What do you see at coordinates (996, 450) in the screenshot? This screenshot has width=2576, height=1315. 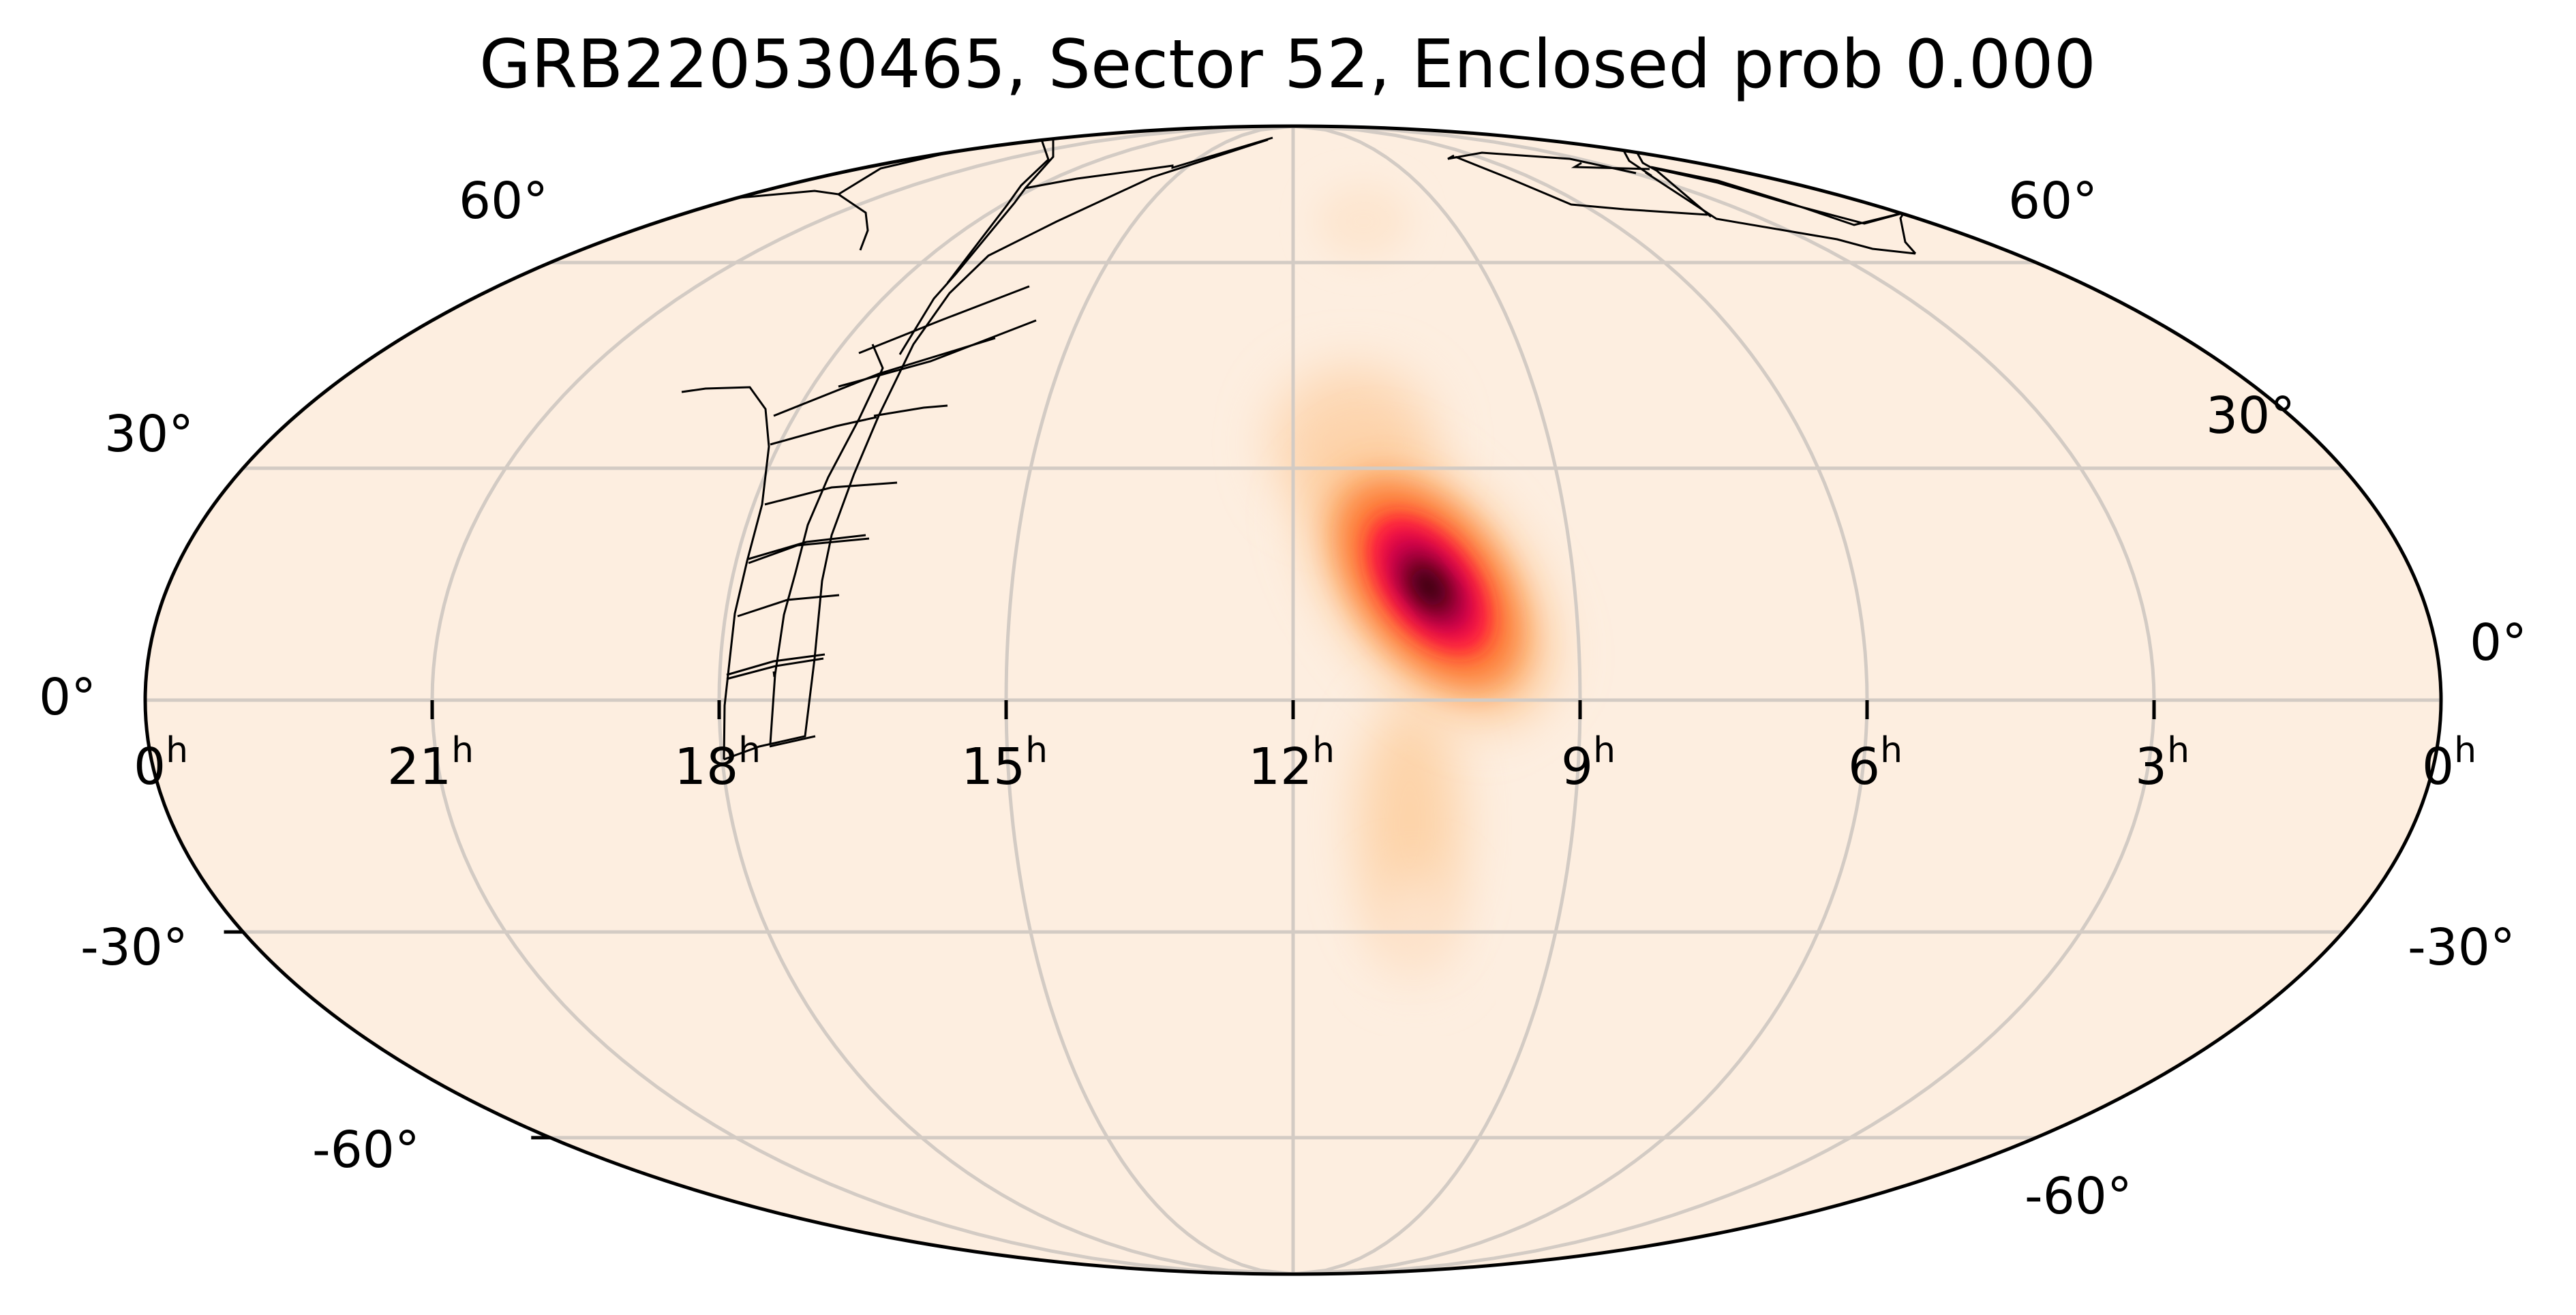 I see `footprint-outline-left` at bounding box center [996, 450].